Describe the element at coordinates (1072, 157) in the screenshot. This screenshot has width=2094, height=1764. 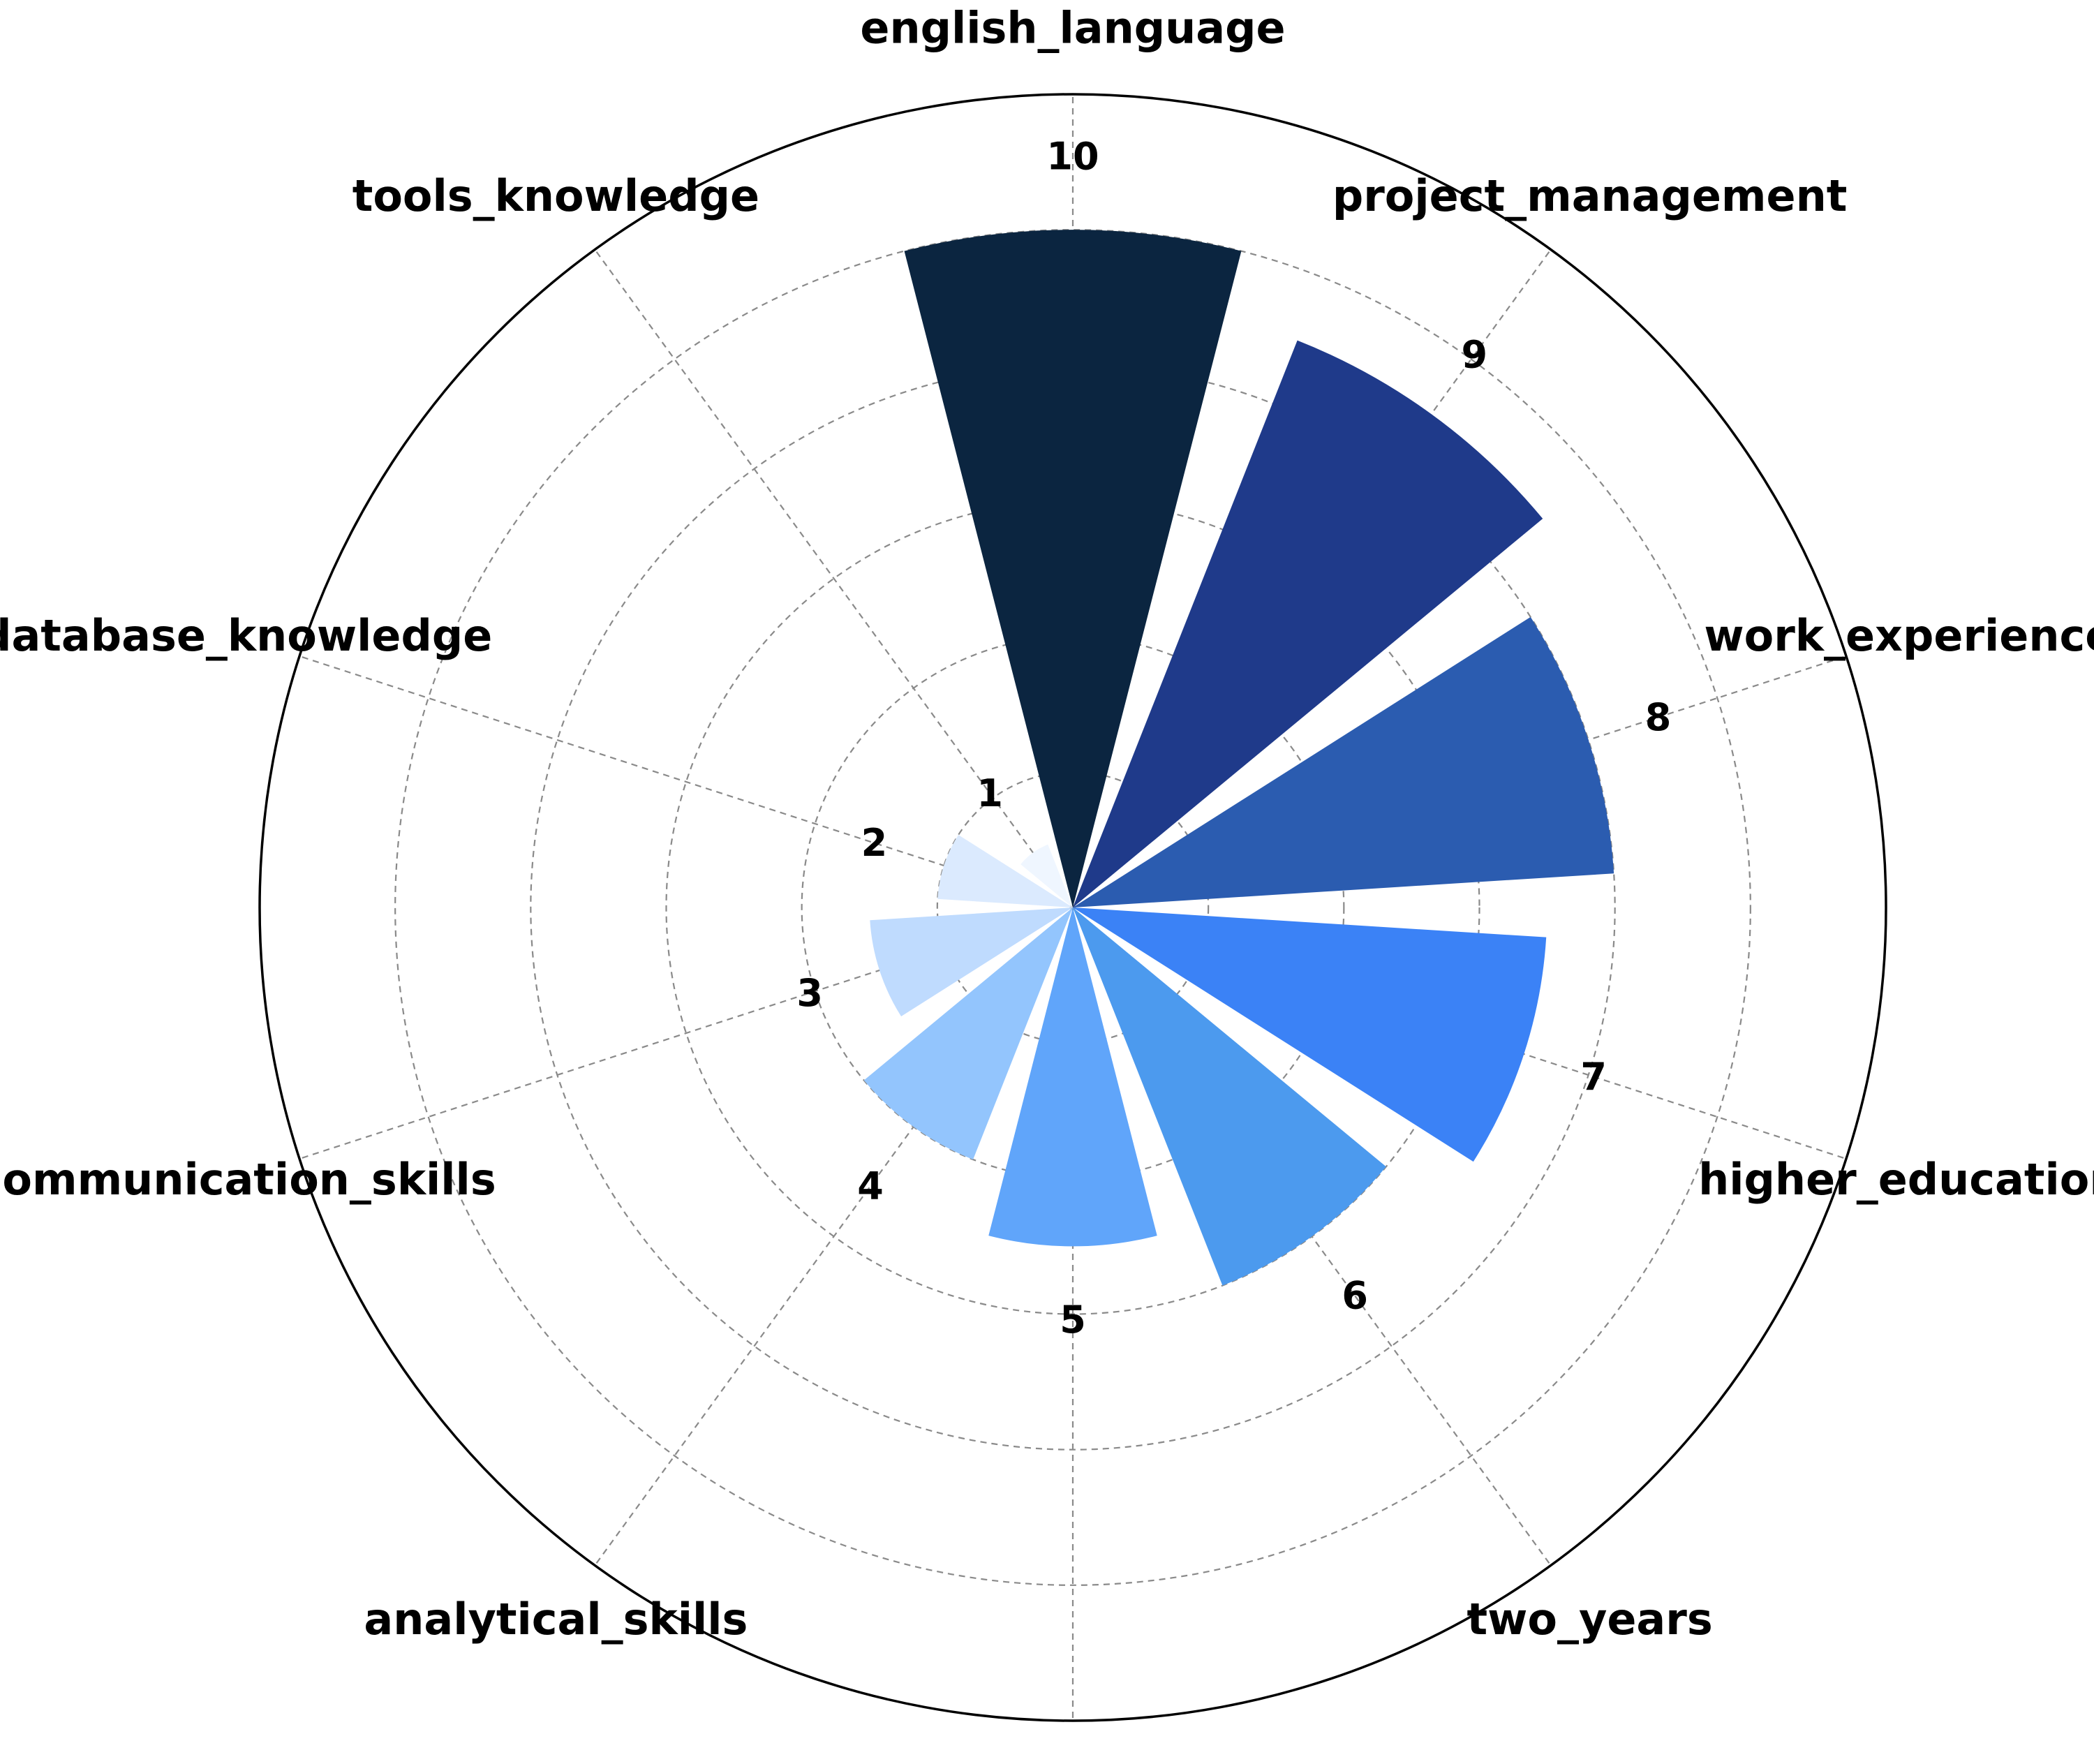
I see `value-label-english_language: 10` at that location.